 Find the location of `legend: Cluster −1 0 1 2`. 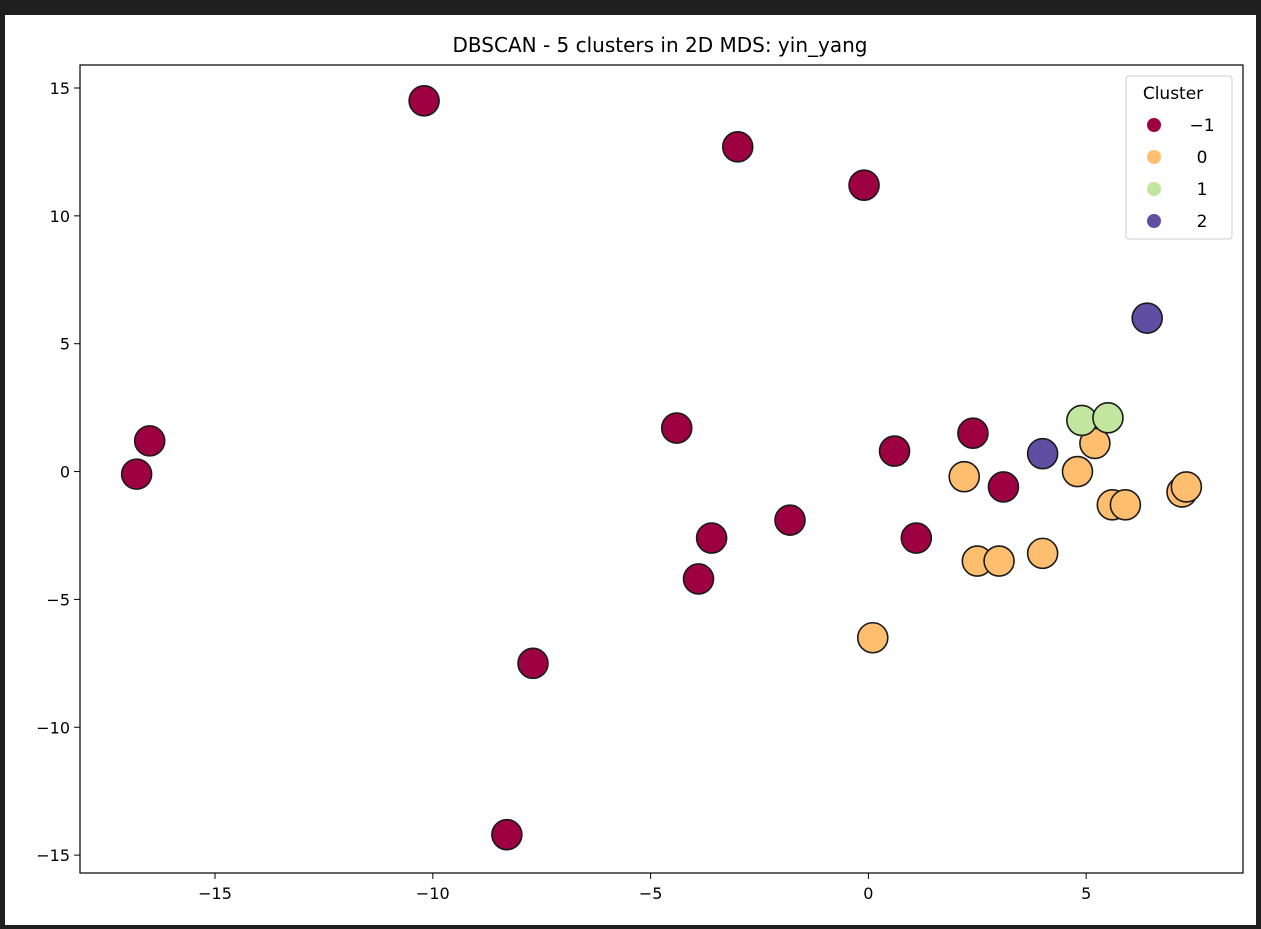

legend: Cluster −1 0 1 2 is located at coordinates (1179, 157).